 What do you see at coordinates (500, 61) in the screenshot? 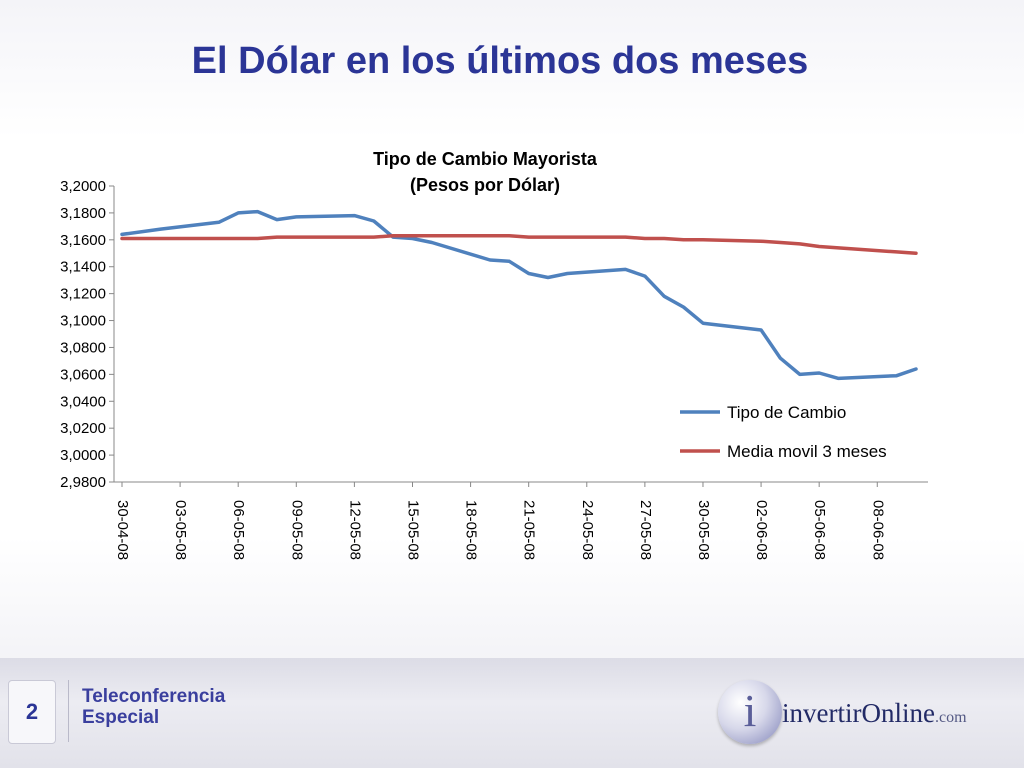
I see `slide-title: El Dólar en los últimos dos meses` at bounding box center [500, 61].